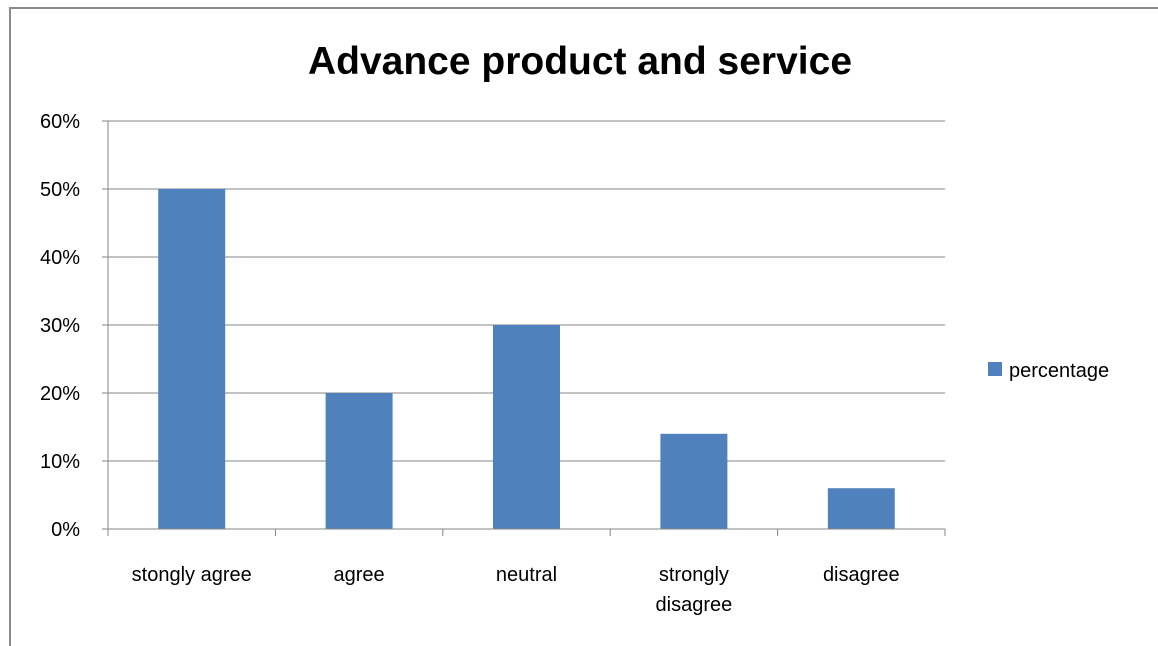 The image size is (1158, 646). I want to click on y-tick-label: 30%, so click(60, 326).